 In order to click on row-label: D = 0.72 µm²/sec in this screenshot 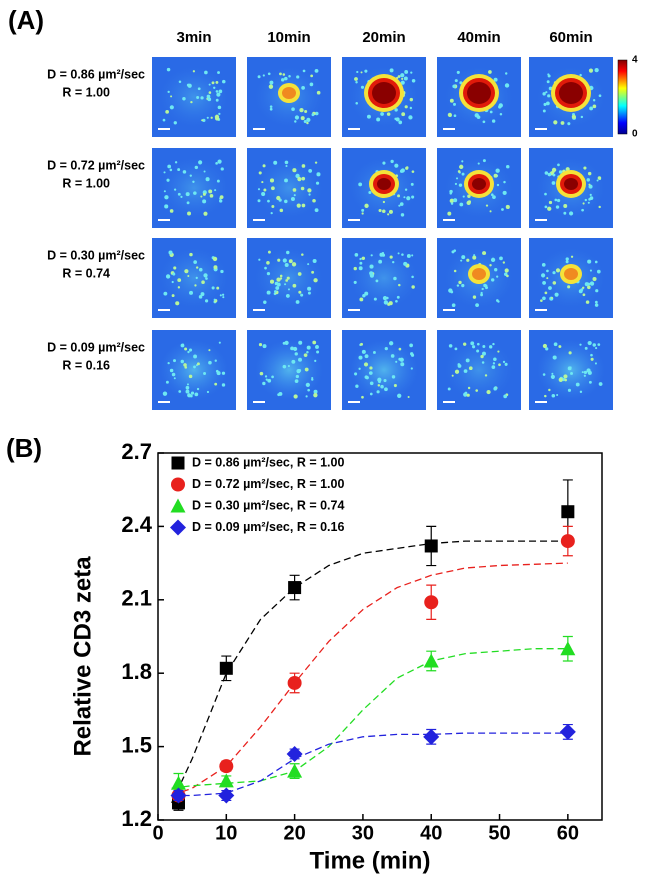, I will do `click(96, 165)`.